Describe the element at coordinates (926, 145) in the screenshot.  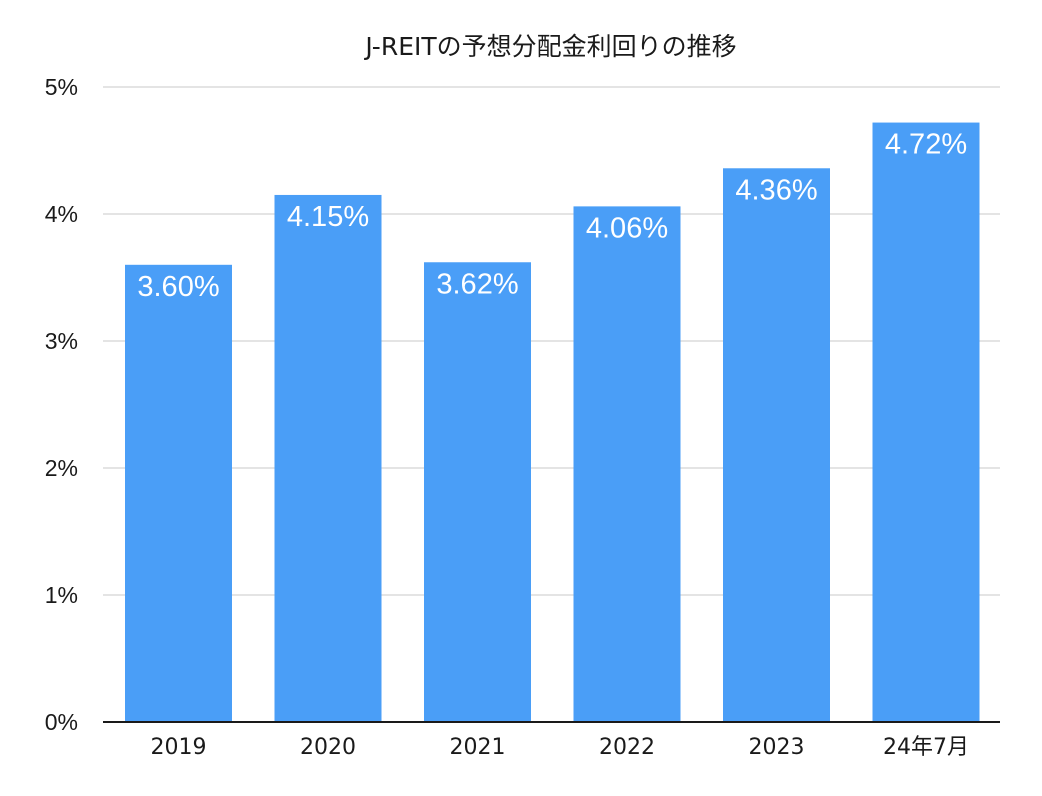
I see `bar-value-label: 4.72%` at that location.